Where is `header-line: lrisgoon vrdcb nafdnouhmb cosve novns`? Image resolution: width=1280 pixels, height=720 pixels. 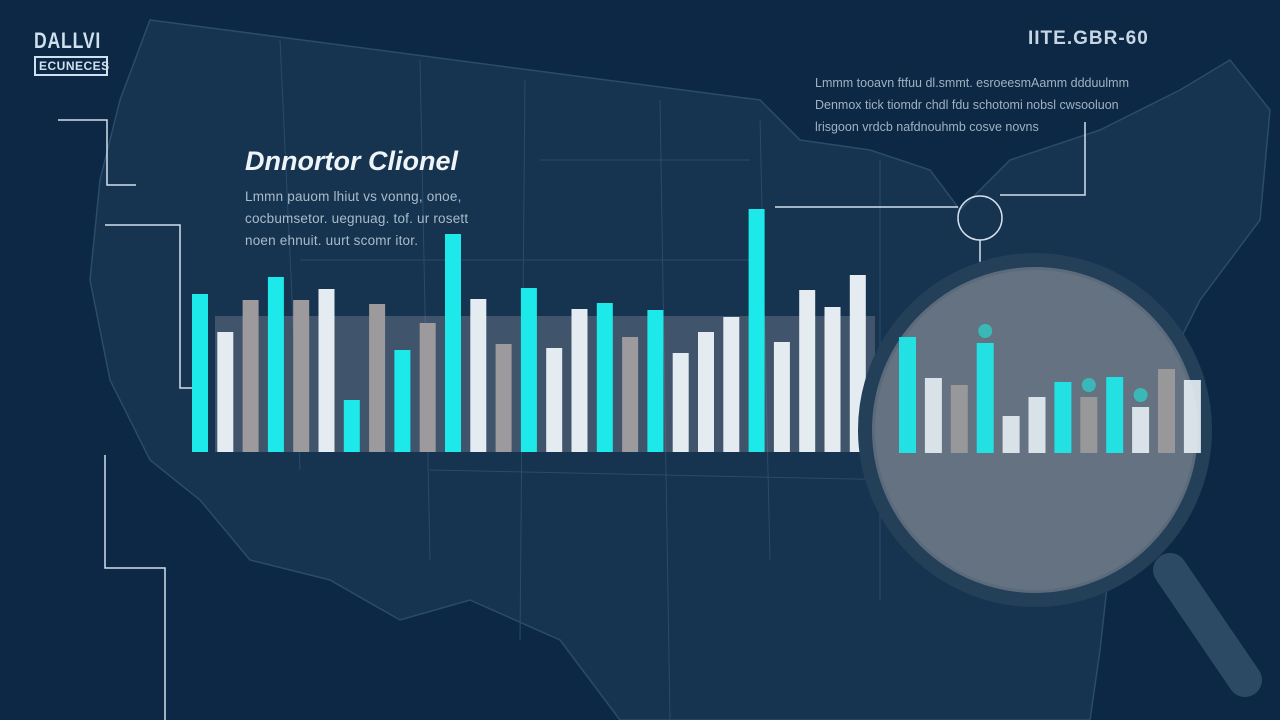 header-line: lrisgoon vrdcb nafdnouhmb cosve novns is located at coordinates (927, 127).